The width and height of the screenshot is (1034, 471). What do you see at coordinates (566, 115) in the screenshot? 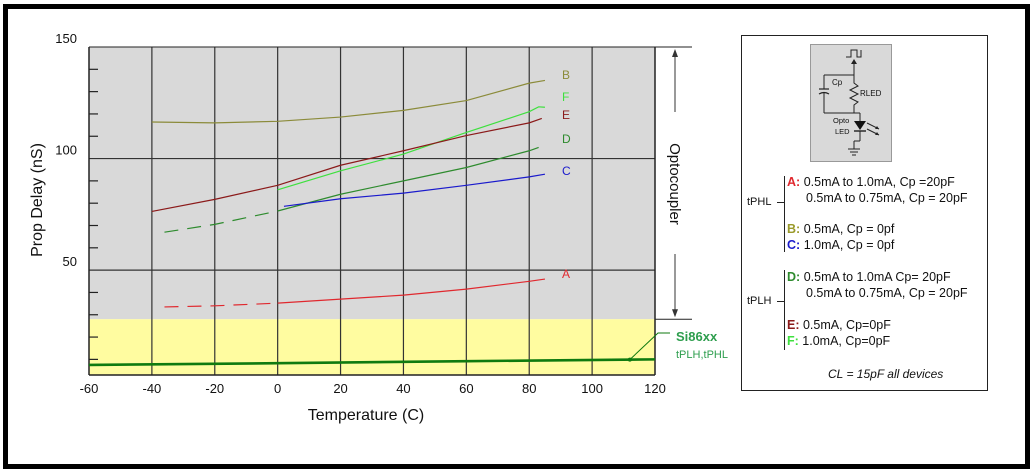
I see `series-label-e: E` at bounding box center [566, 115].